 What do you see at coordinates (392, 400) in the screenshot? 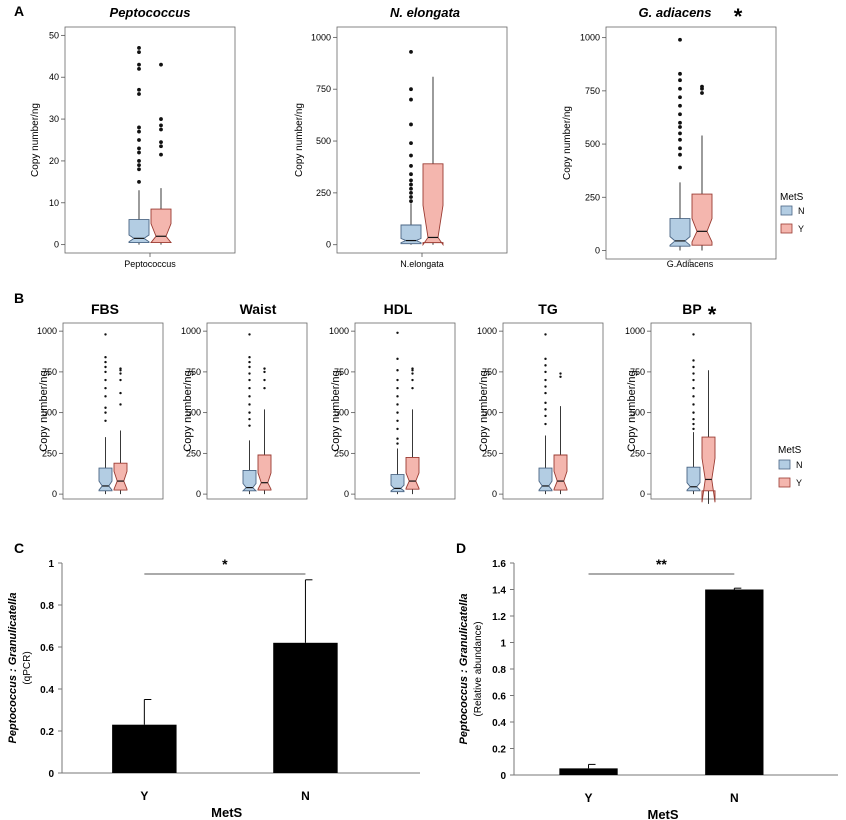
I see `chart-B3: HDL 0 250 500 750 1000 Copy number/ng` at bounding box center [392, 400].